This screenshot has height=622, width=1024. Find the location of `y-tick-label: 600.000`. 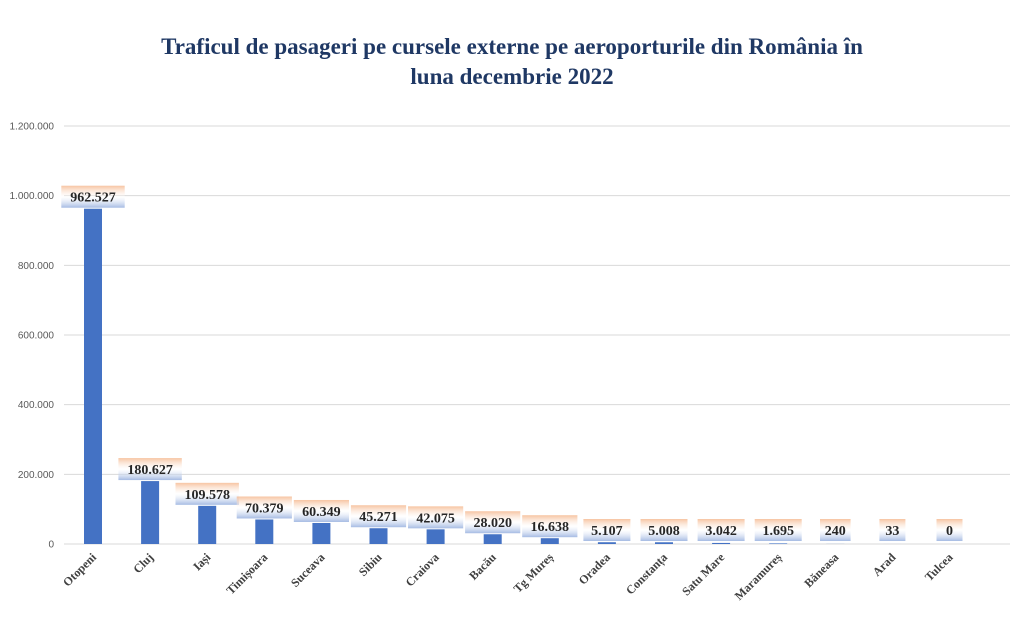

y-tick-label: 600.000 is located at coordinates (36, 336).